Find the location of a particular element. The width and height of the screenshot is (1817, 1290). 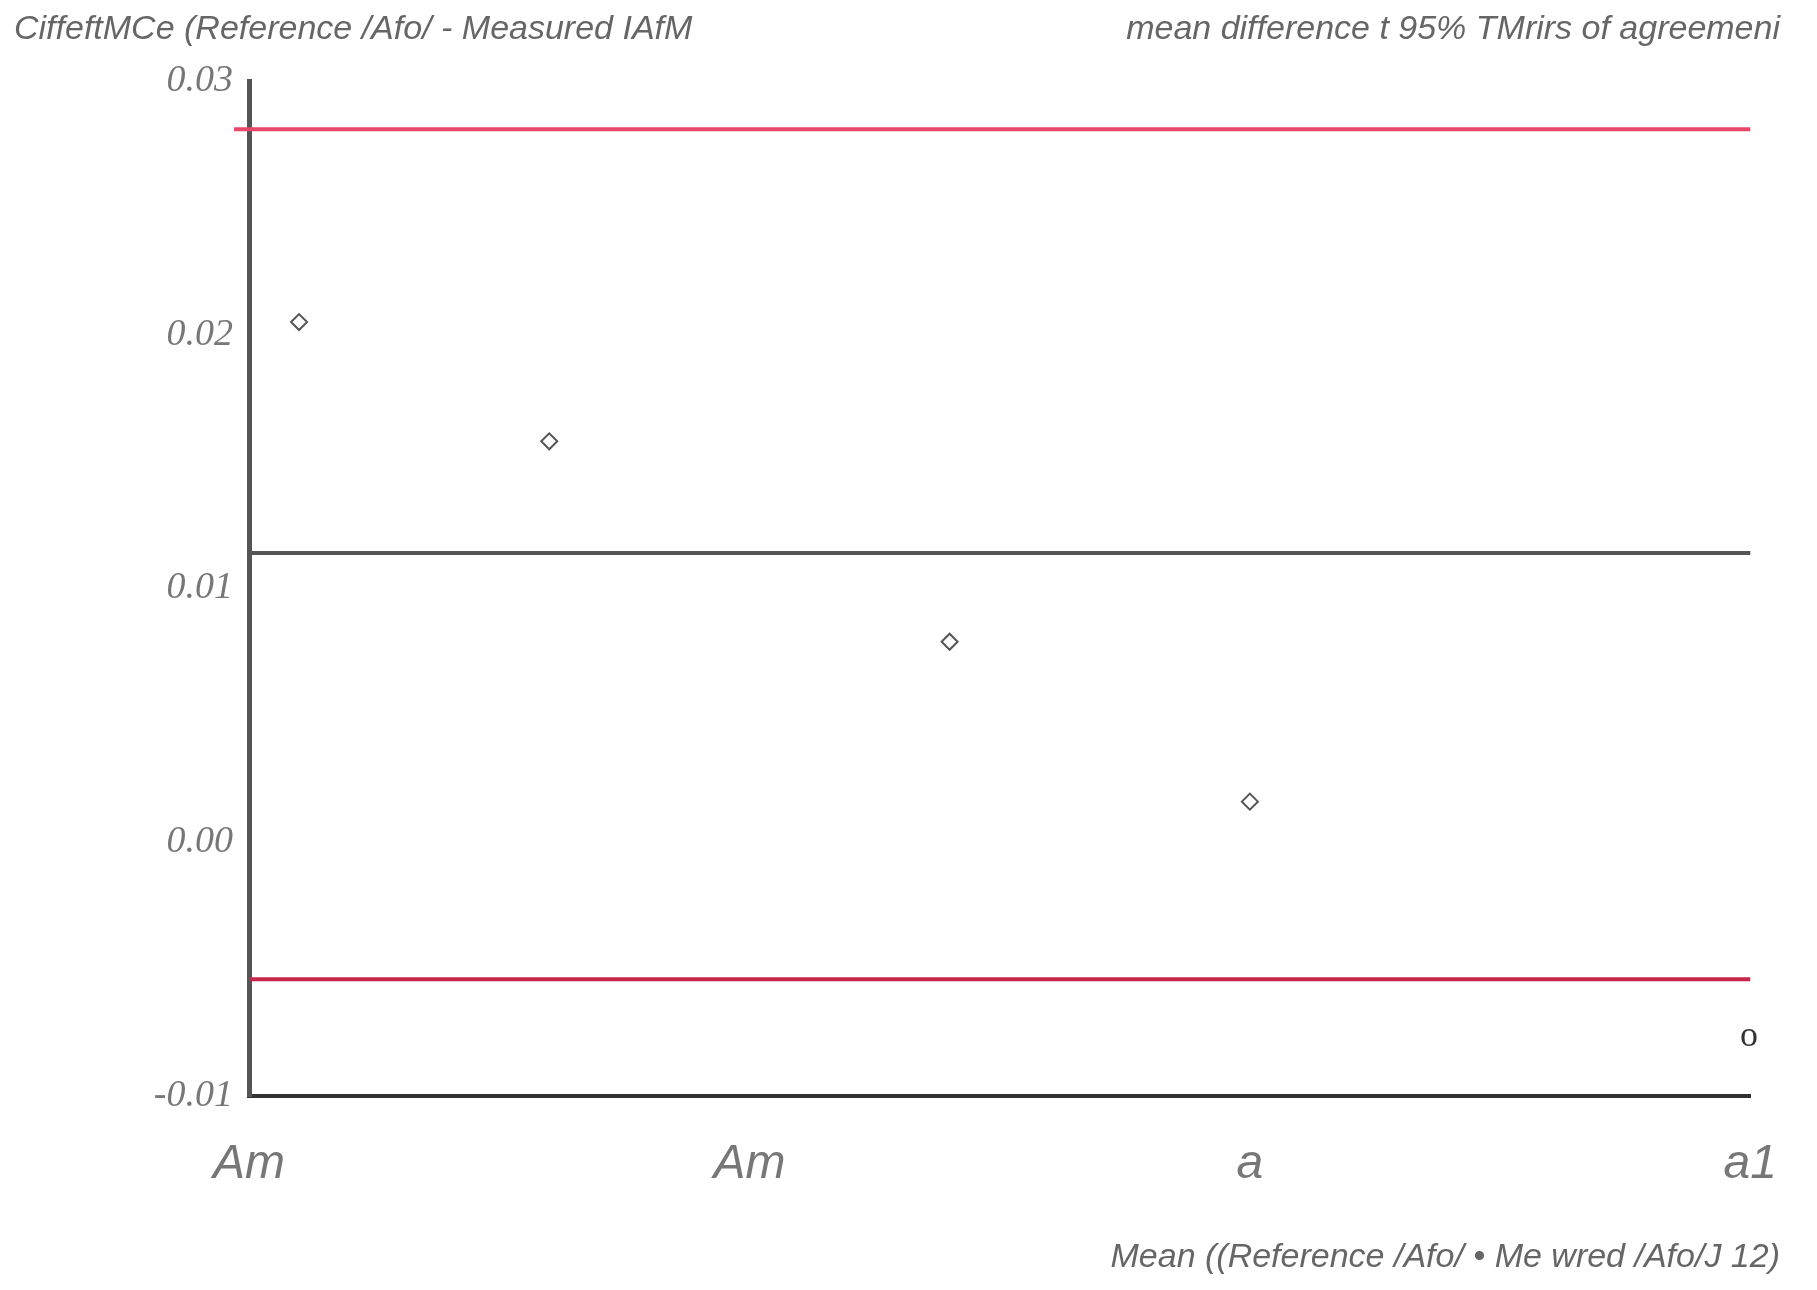

x-axis-title: Mean ((Reference /Afo/ • Me wred /Afo/J 12) is located at coordinates (1445, 1255).